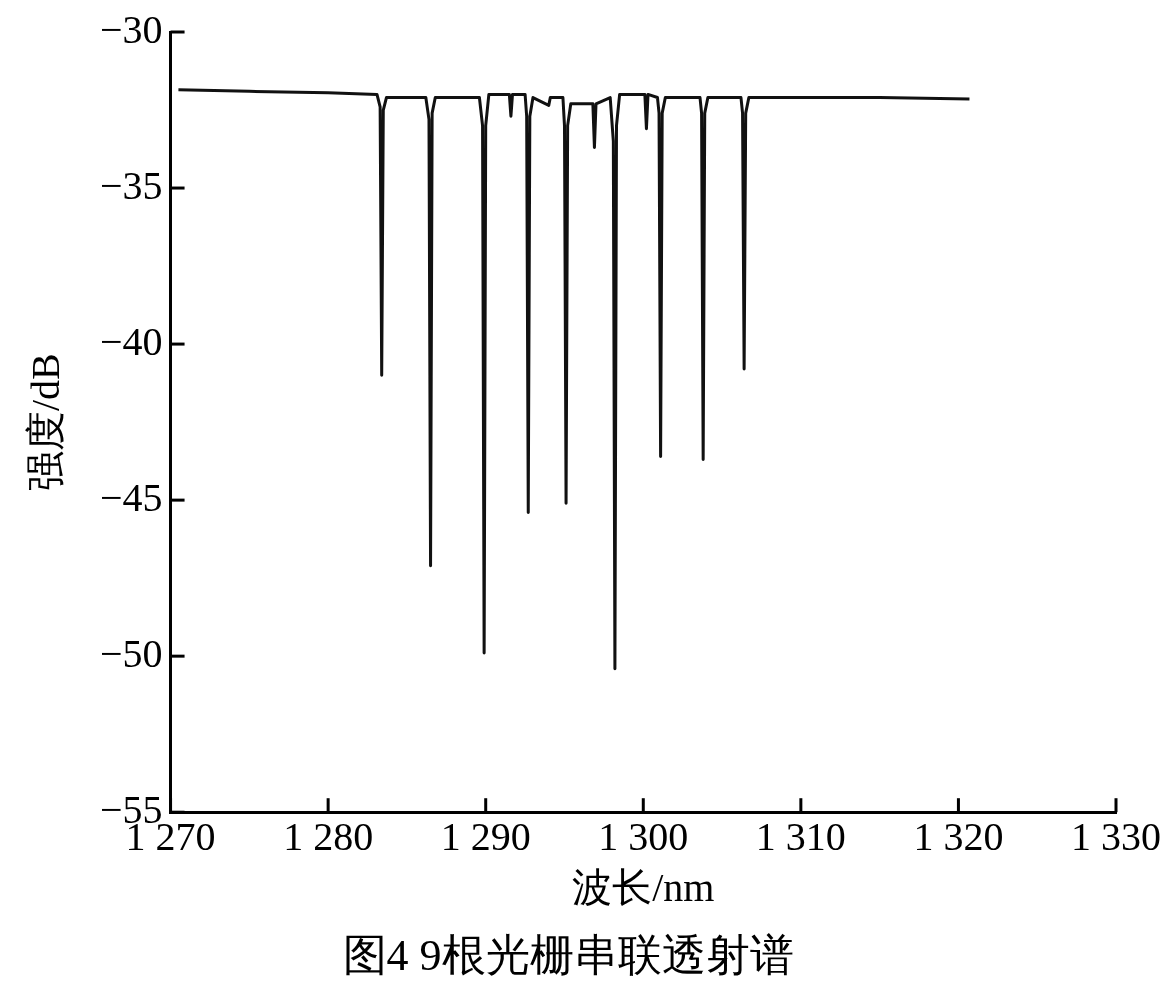 The width and height of the screenshot is (1176, 1003). I want to click on x-tick-label: 1 300, so click(643, 836).